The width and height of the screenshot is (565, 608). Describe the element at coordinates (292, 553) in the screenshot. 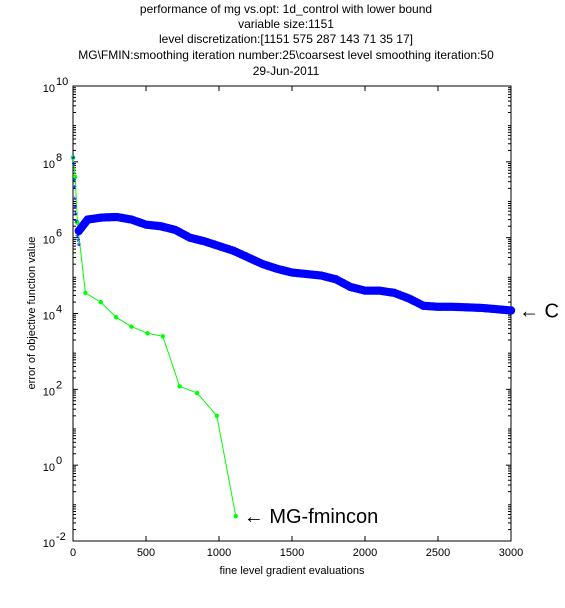

I see `x-tick-label: 1500` at that location.